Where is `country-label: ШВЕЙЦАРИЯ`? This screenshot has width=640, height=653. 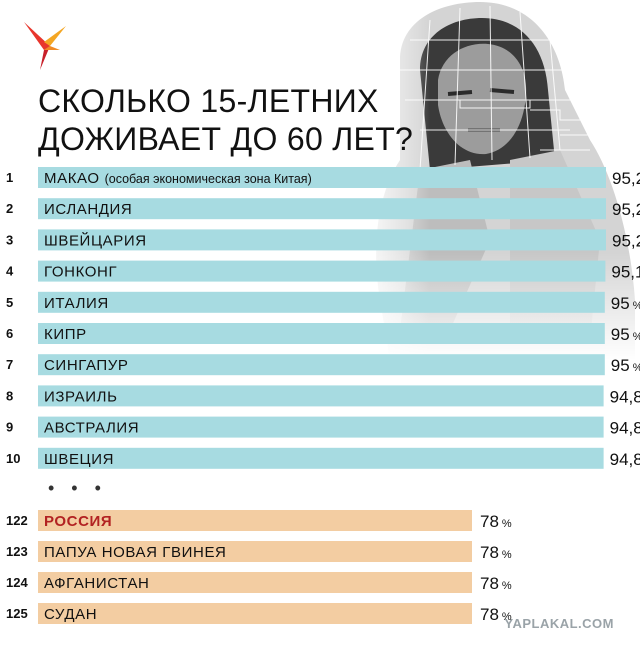
country-label: ШВЕЙЦАРИЯ is located at coordinates (95, 240).